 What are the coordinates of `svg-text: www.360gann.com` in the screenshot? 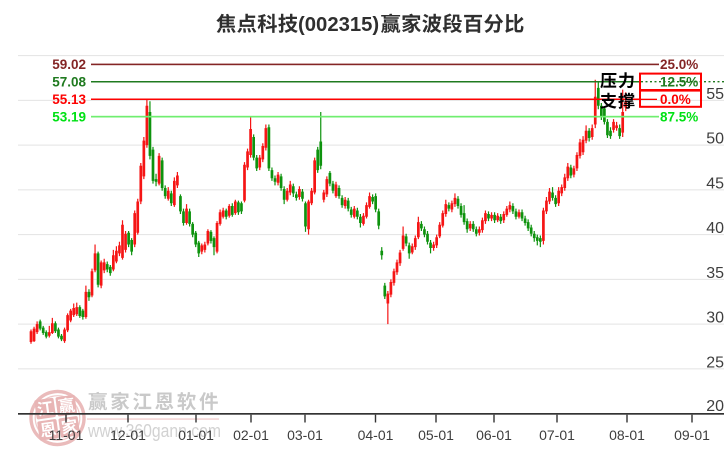 It's located at (154, 430).